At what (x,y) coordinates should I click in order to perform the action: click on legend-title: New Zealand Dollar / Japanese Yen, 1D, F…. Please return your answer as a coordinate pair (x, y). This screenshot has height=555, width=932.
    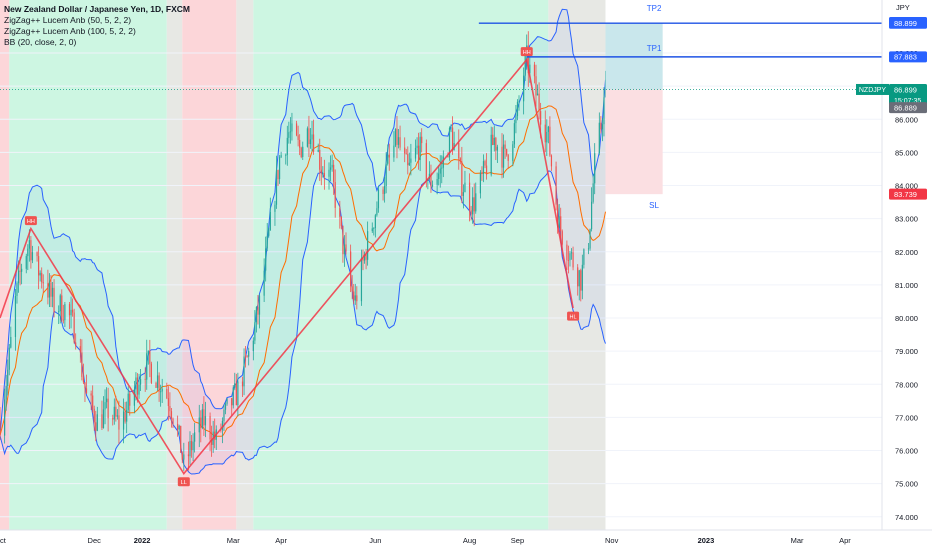
    Looking at the image, I should click on (97, 9).